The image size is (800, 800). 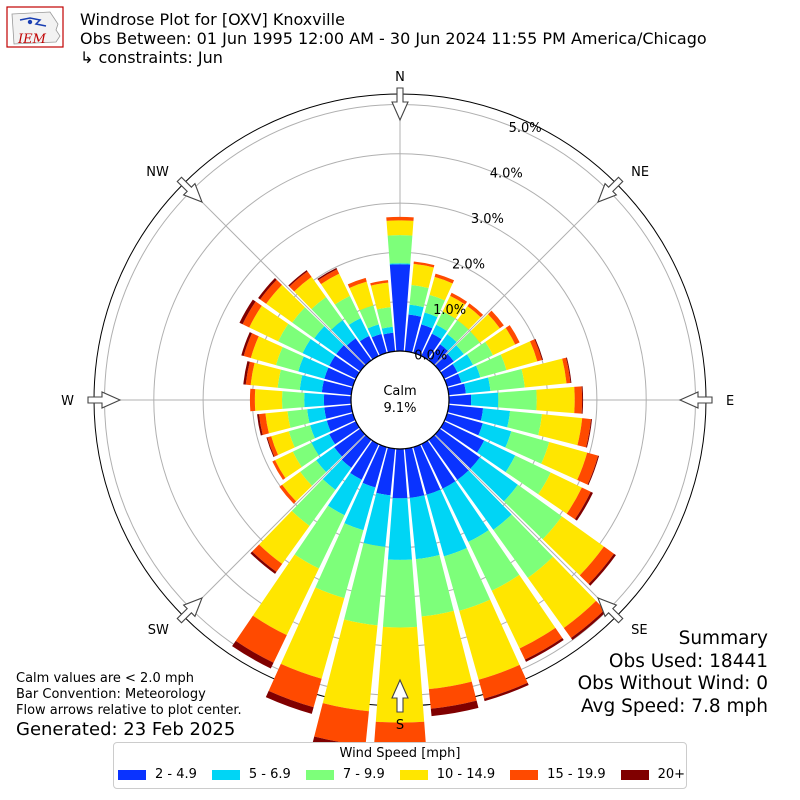 I want to click on bar-convention-note: Bar Convention: Meteorology, so click(x=111, y=694).